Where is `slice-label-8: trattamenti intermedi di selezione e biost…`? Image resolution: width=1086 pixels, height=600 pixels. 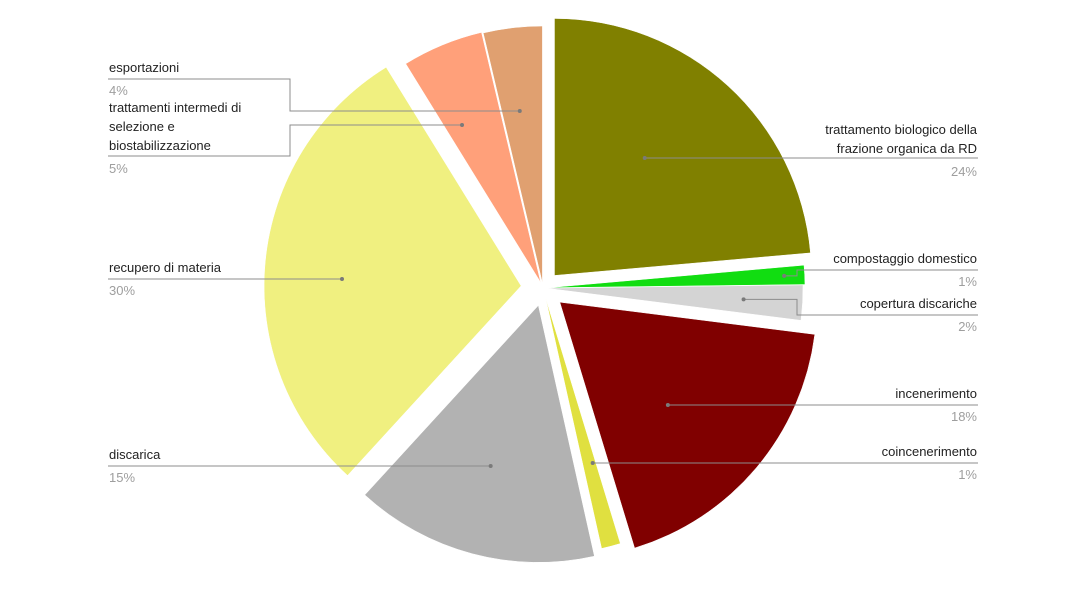
slice-label-8: trattamenti intermedi di selezione e biost… is located at coordinates (175, 126).